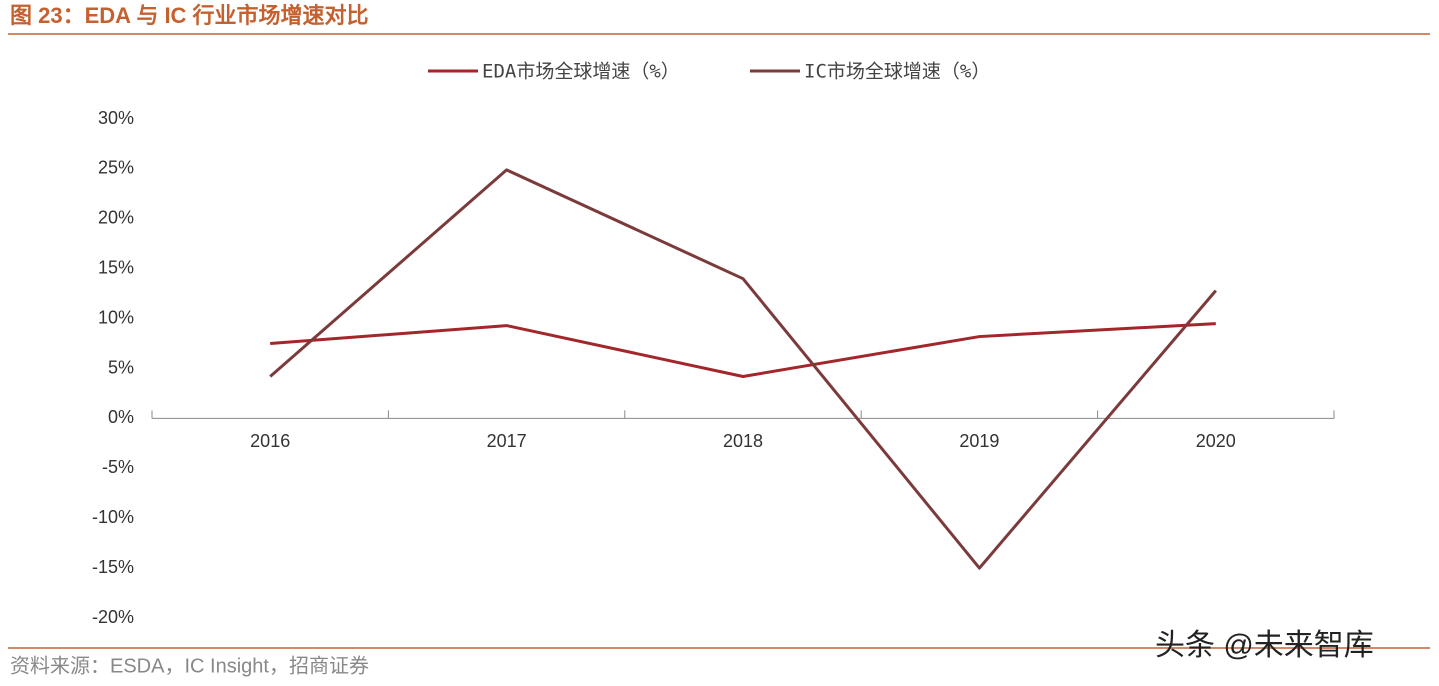 The height and width of the screenshot is (686, 1439). What do you see at coordinates (507, 441) in the screenshot?
I see `x-tick-label: 2017` at bounding box center [507, 441].